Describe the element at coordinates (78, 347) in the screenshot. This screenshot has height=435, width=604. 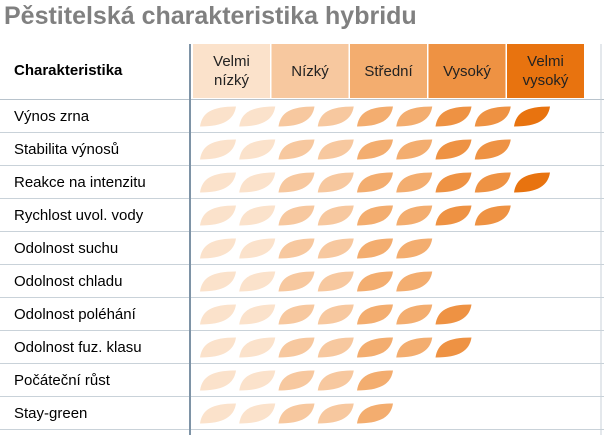
I see `category-label: Odolnost fuz. klasu` at that location.